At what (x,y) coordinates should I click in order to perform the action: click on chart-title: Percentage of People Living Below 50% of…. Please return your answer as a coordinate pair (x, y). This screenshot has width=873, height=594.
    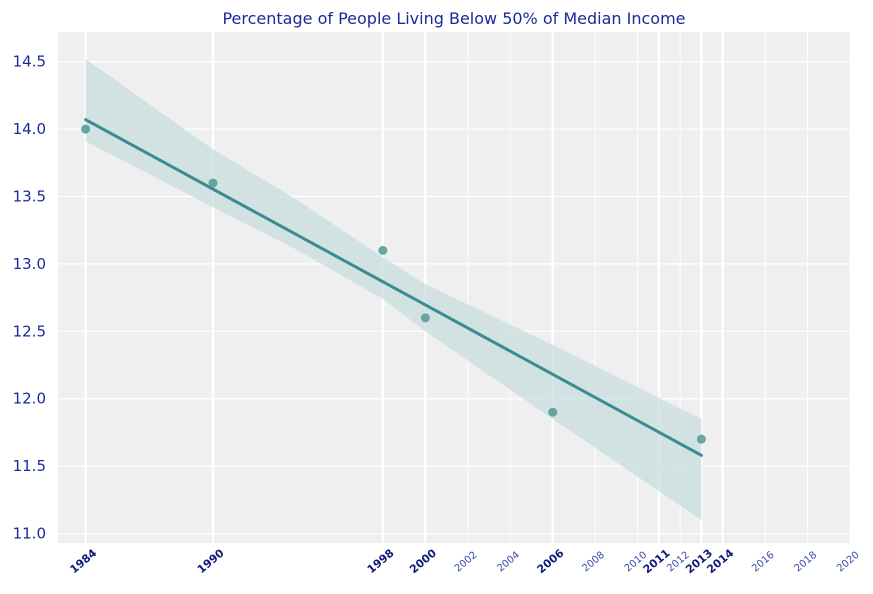
    Looking at the image, I should click on (453, 18).